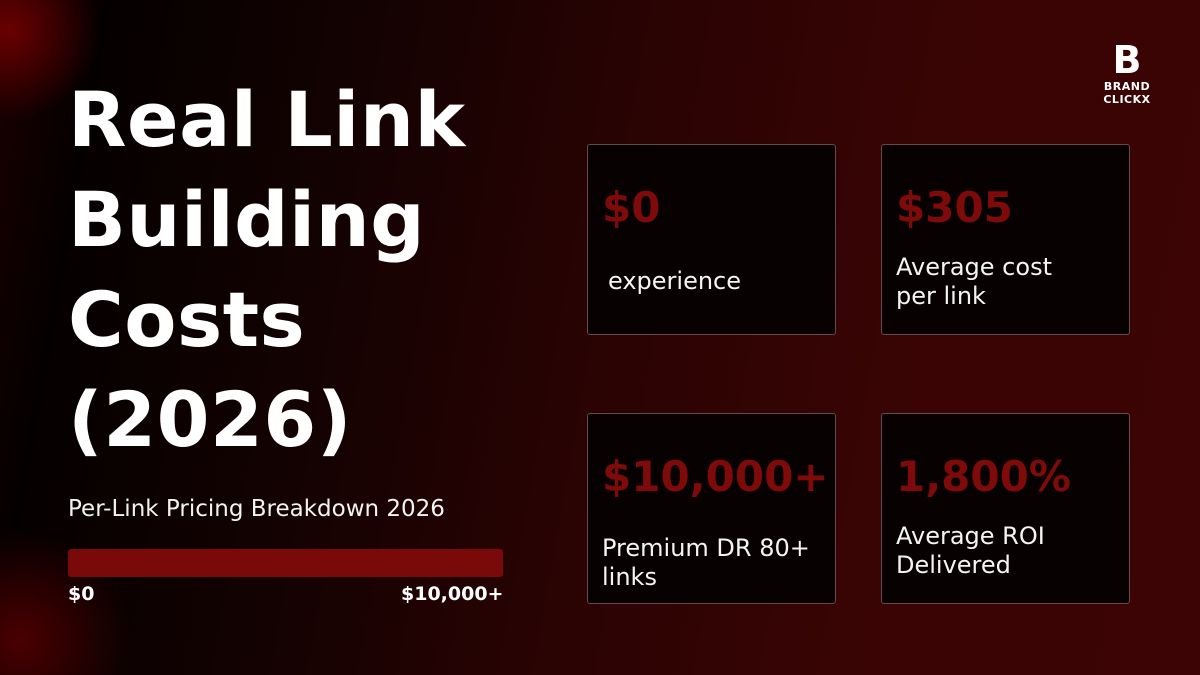  I want to click on title-line: (2026), so click(210, 419).